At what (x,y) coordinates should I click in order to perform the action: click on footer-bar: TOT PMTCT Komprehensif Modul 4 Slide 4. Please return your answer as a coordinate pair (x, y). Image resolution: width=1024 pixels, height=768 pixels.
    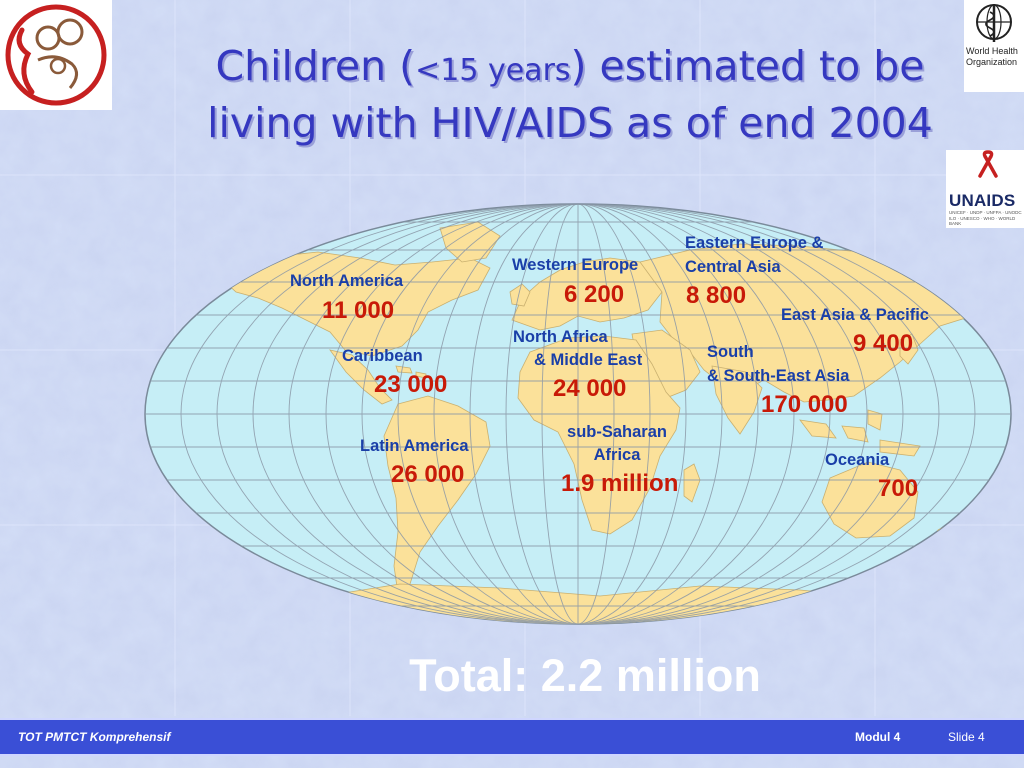
    Looking at the image, I should click on (512, 737).